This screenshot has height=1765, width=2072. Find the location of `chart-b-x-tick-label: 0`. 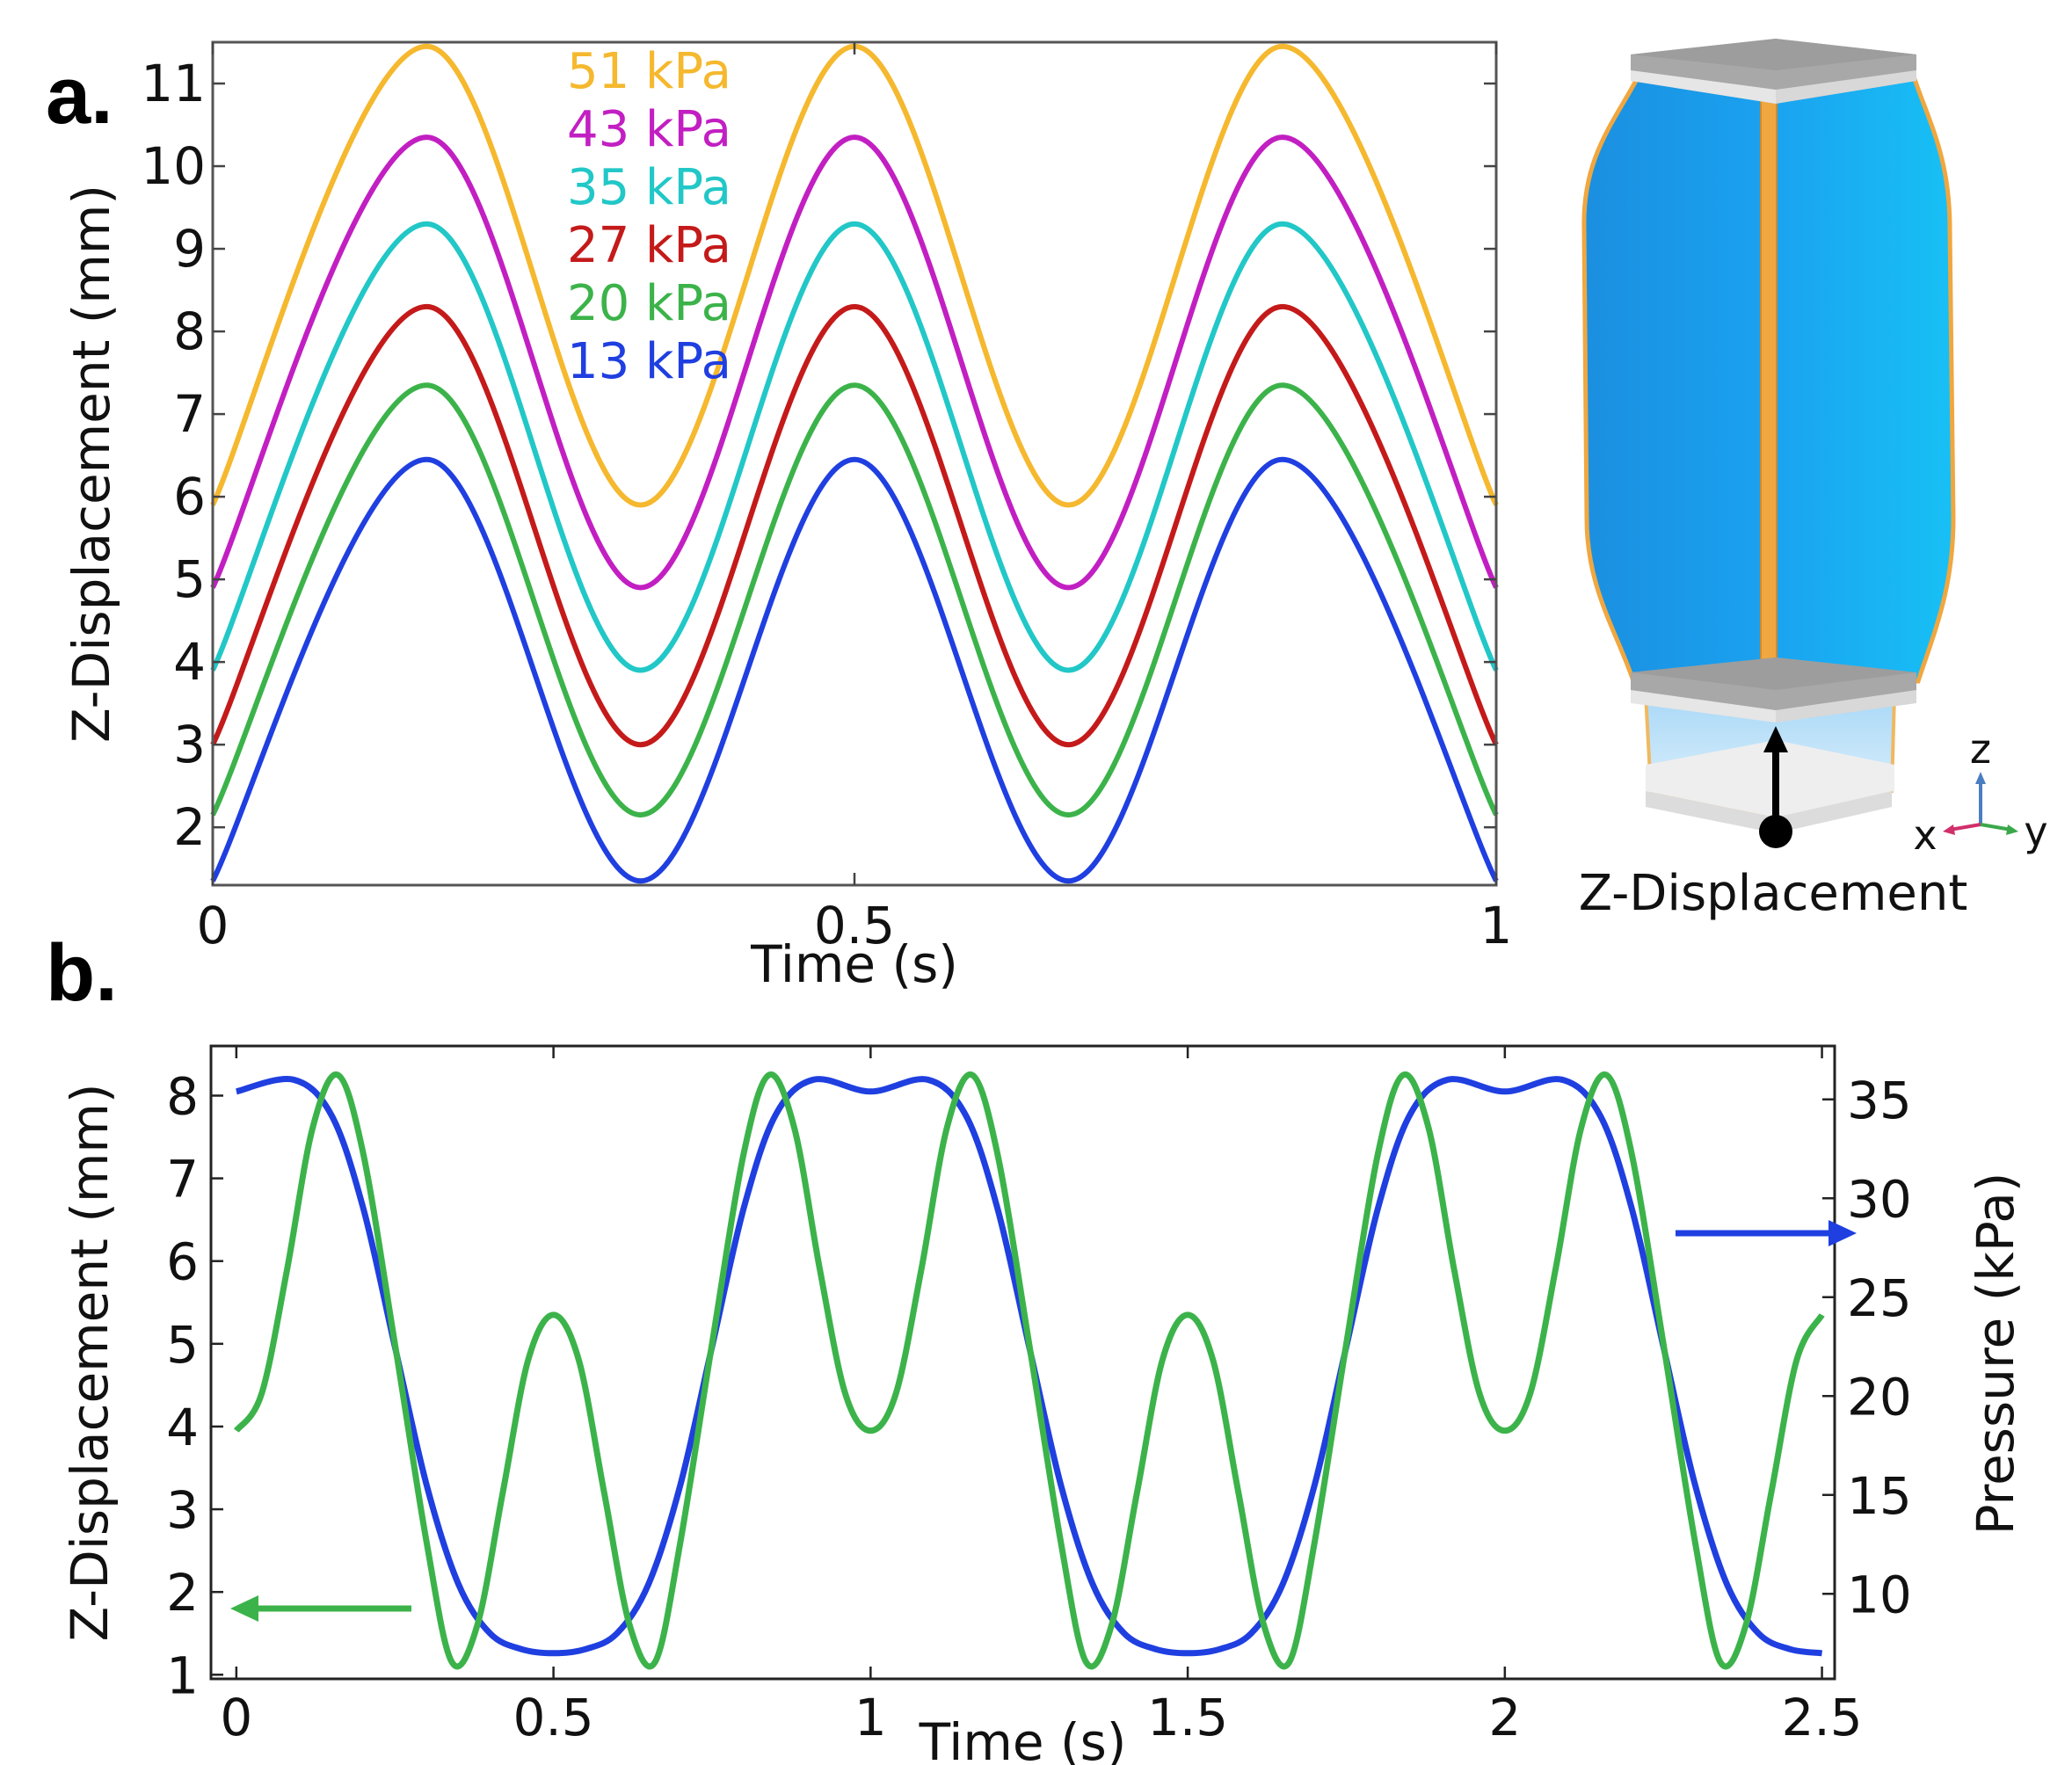

chart-b-x-tick-label: 0 is located at coordinates (236, 1717).